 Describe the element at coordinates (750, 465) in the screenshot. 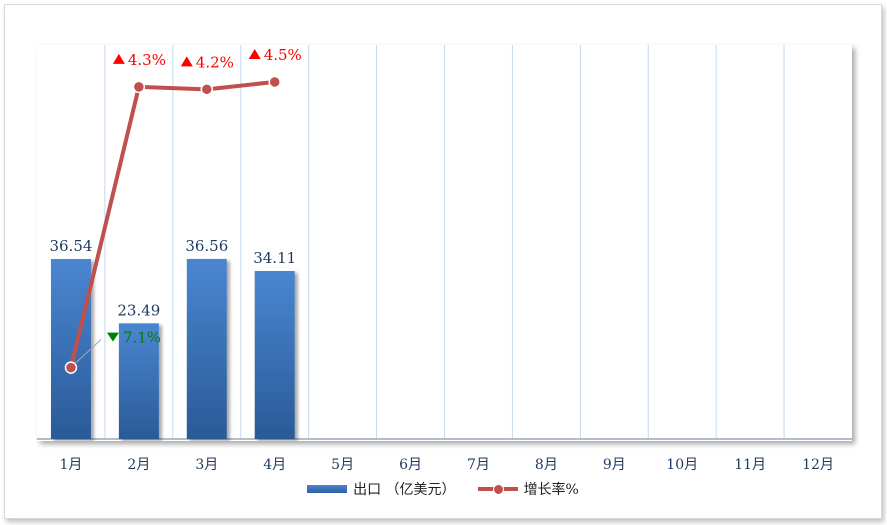

I see `x-tick-label: 11月` at that location.